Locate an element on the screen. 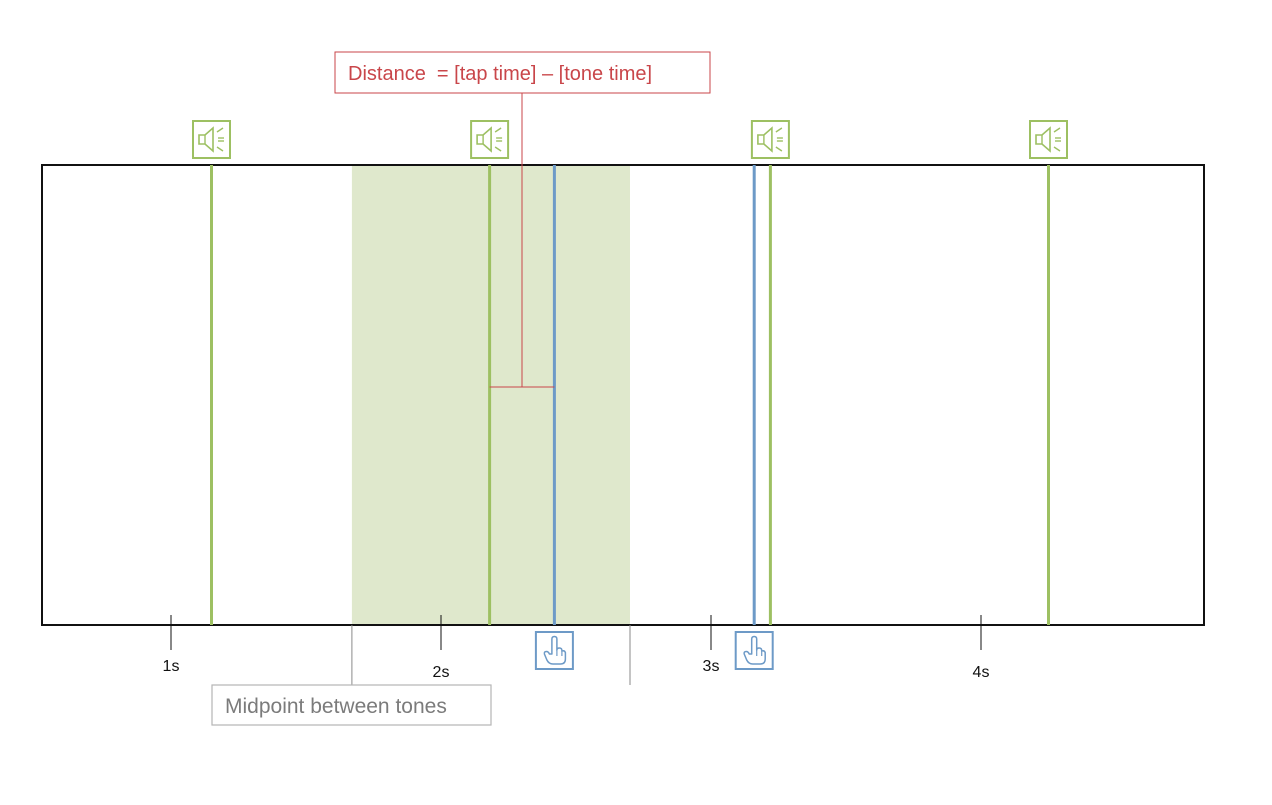  axis-tick-label: 1s is located at coordinates (171, 666).